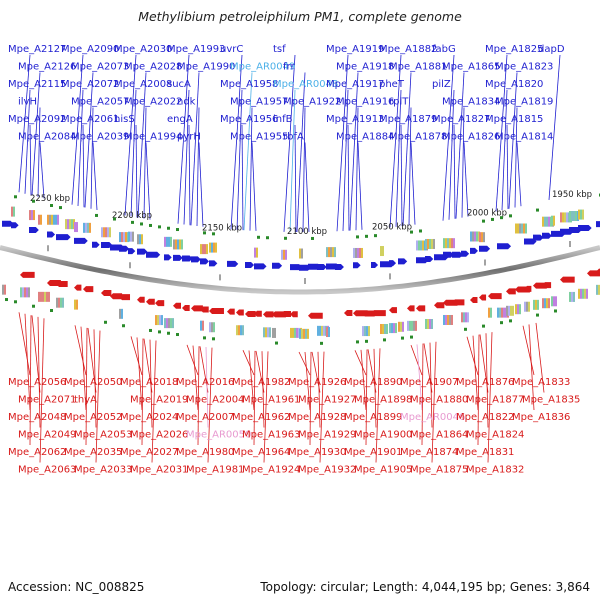 Image resolution: width=600 pixels, height=600 pixels. I want to click on gene-label-mpe-a2084: Mpe_A2084, so click(47, 137).